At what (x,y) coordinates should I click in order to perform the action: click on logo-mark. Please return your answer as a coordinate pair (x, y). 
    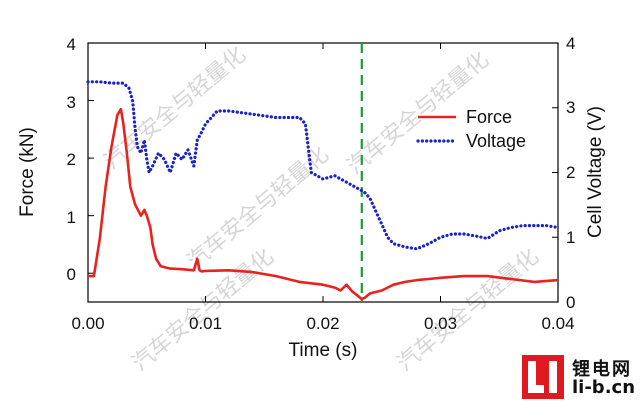
    Looking at the image, I should click on (543, 377).